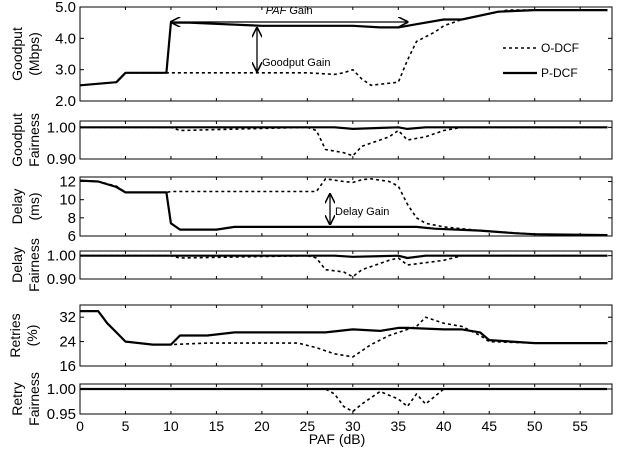 This screenshot has width=618, height=450. What do you see at coordinates (67, 182) in the screenshot?
I see `y-tick-label: 12` at bounding box center [67, 182].